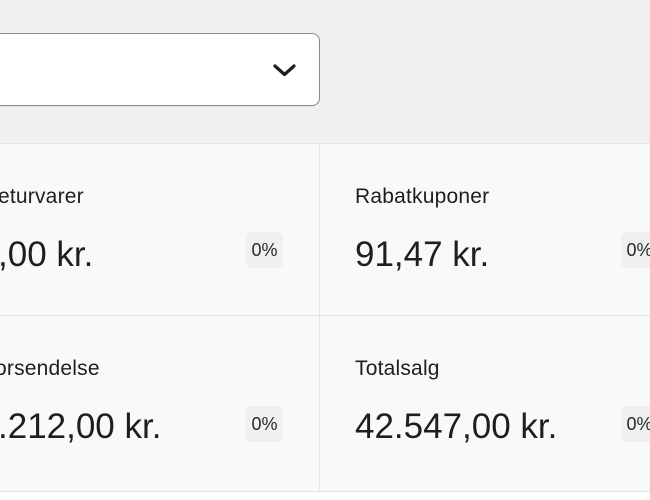 The height and width of the screenshot is (500, 650). Describe the element at coordinates (422, 196) in the screenshot. I see `stat-label: Rabatkuponer` at that location.